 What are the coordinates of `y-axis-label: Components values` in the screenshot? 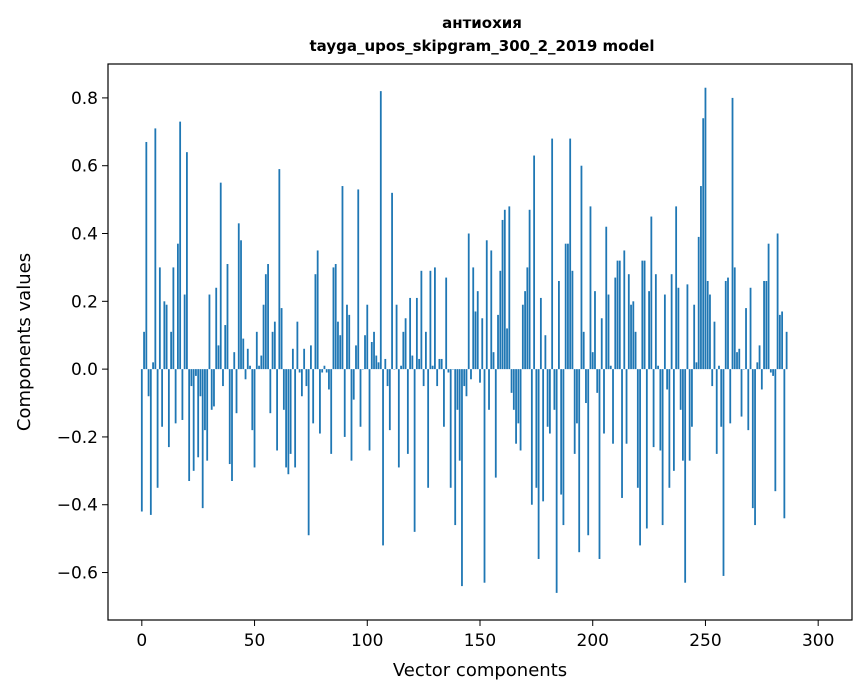 It's located at (24, 342).